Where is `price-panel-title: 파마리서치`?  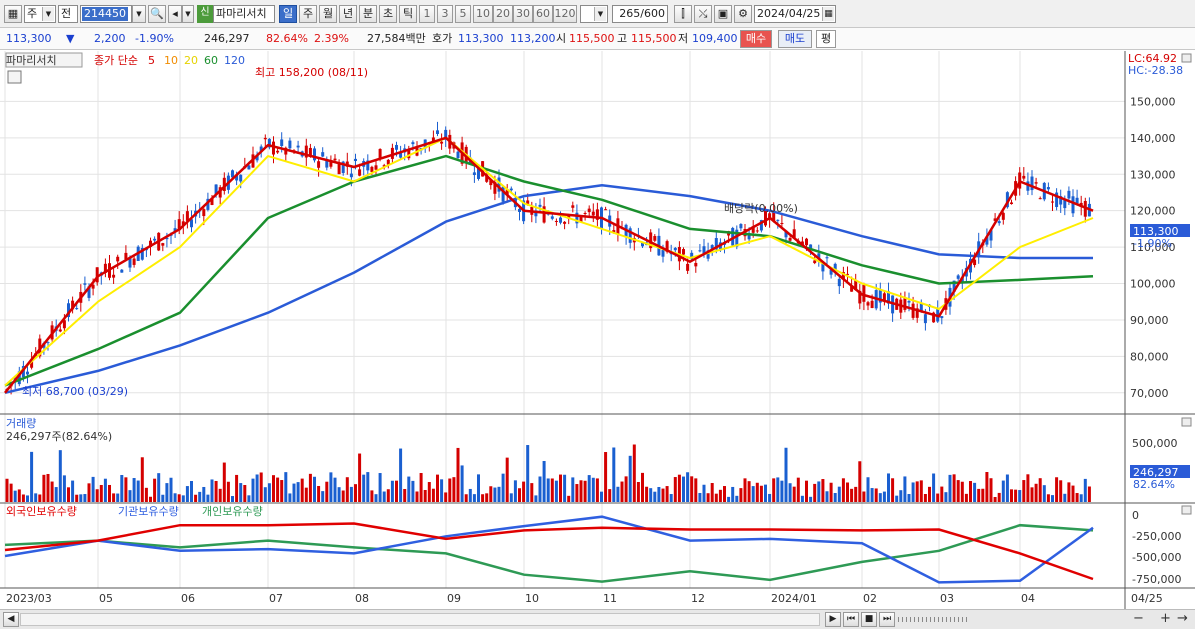 price-panel-title: 파마리서치 is located at coordinates (31, 60).